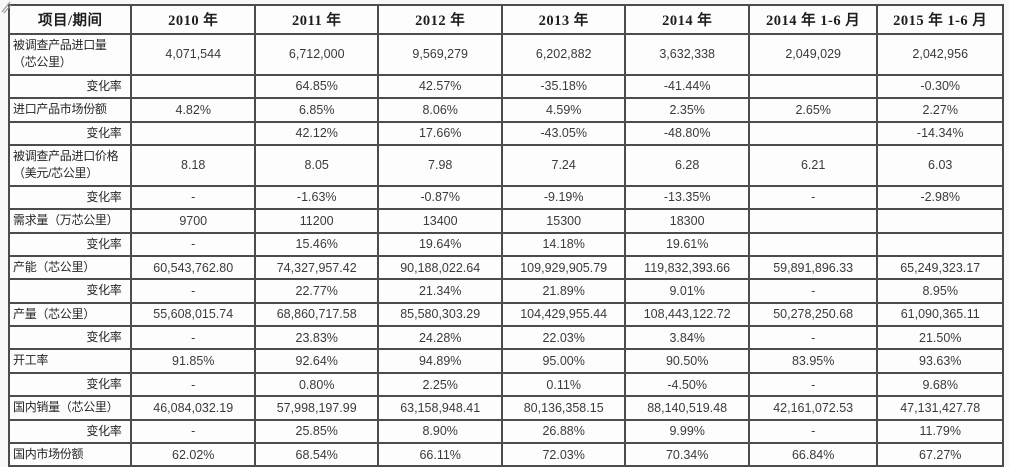  Describe the element at coordinates (193, 361) in the screenshot. I see `table-cell: 91.85%` at that location.